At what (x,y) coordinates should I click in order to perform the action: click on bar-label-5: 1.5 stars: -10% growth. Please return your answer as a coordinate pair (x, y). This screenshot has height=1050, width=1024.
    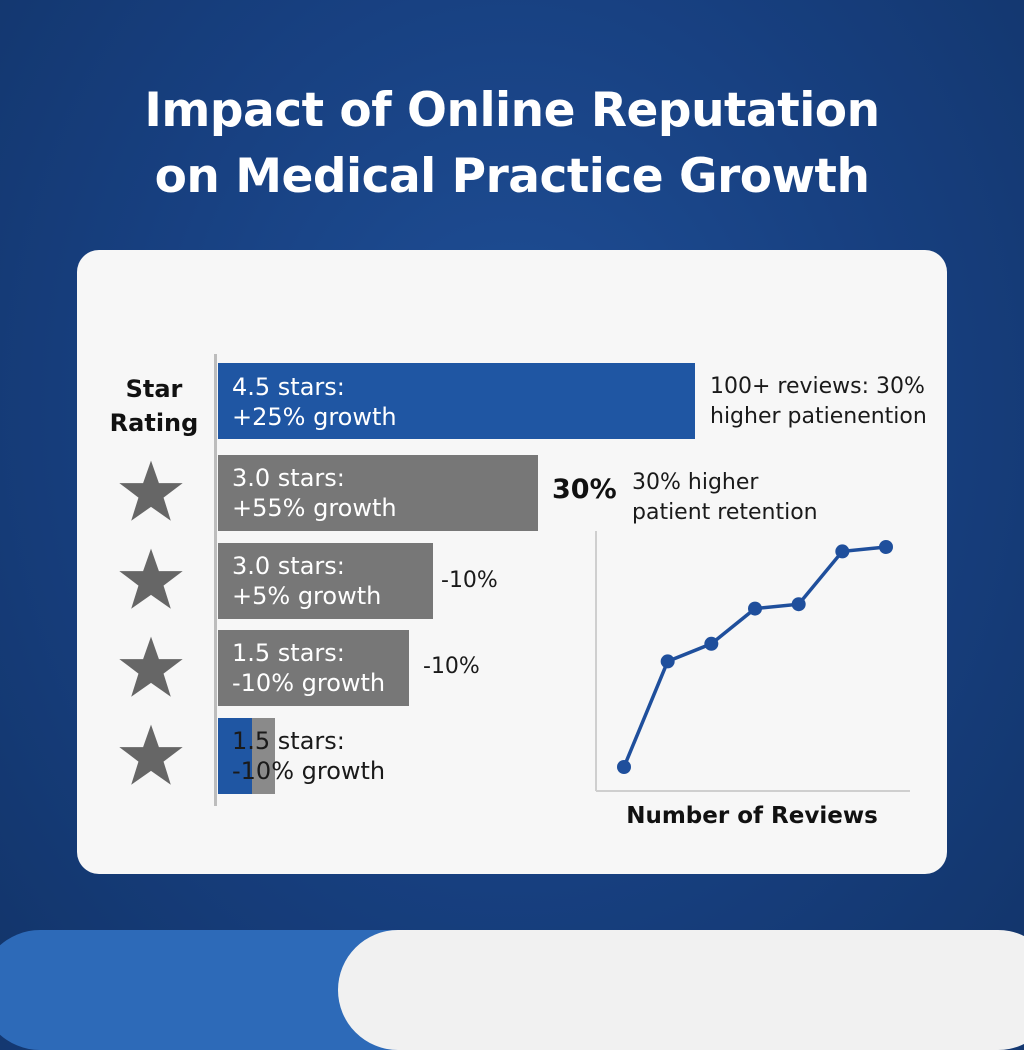
    Looking at the image, I should click on (309, 756).